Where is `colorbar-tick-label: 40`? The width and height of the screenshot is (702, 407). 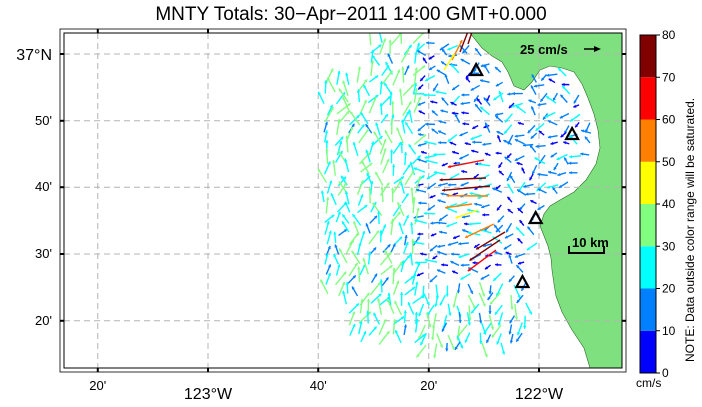
colorbar-tick-label: 40 is located at coordinates (669, 204).